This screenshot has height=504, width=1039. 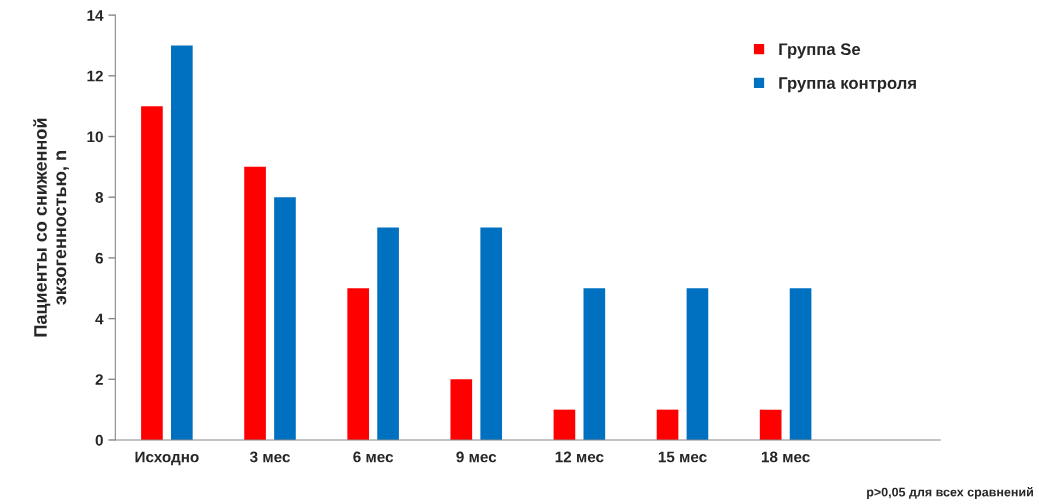 I want to click on text: p>0,05 для всех сравнений, so click(x=950, y=493).